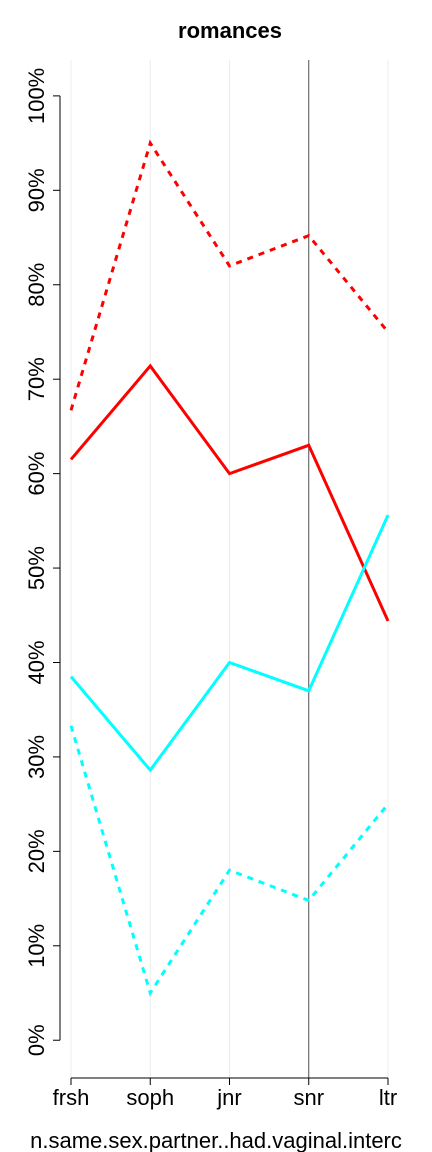 This screenshot has height=1152, width=432. Describe the element at coordinates (36, 946) in the screenshot. I see `y-tick-label: 10%` at that location.